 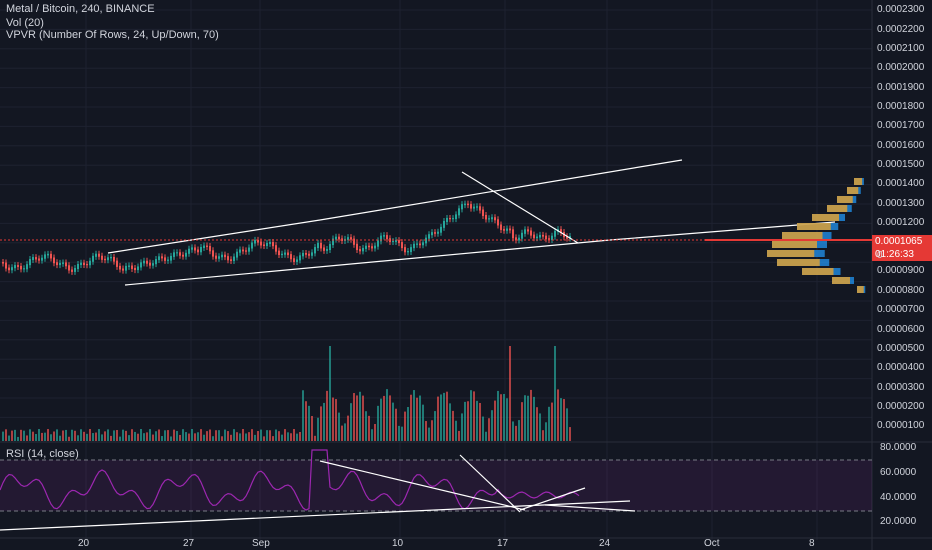 I want to click on price-axis-label: 0.0002200, so click(x=901, y=29).